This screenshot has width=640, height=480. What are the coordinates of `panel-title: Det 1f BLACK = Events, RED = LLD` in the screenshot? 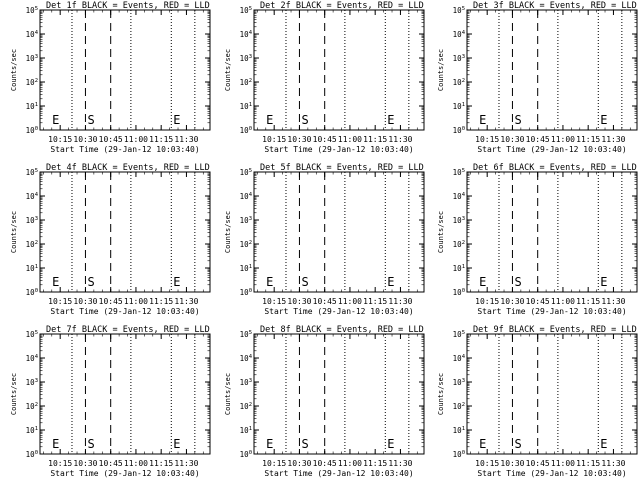 It's located at (128, 6).